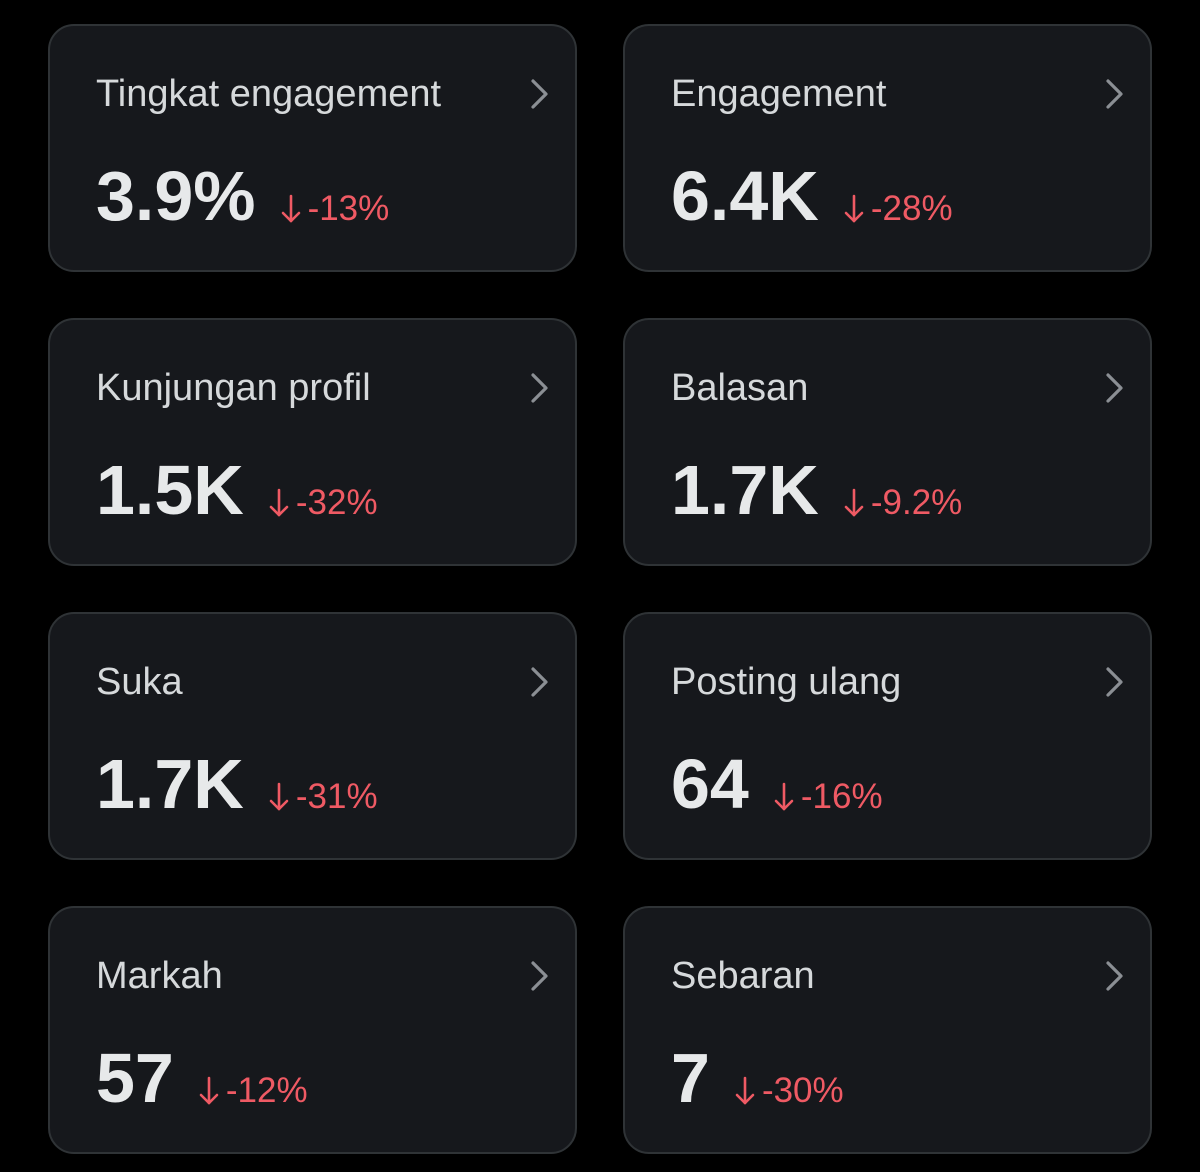 This screenshot has width=1200, height=1172. What do you see at coordinates (745, 196) in the screenshot?
I see `metric-value: 6.4K` at bounding box center [745, 196].